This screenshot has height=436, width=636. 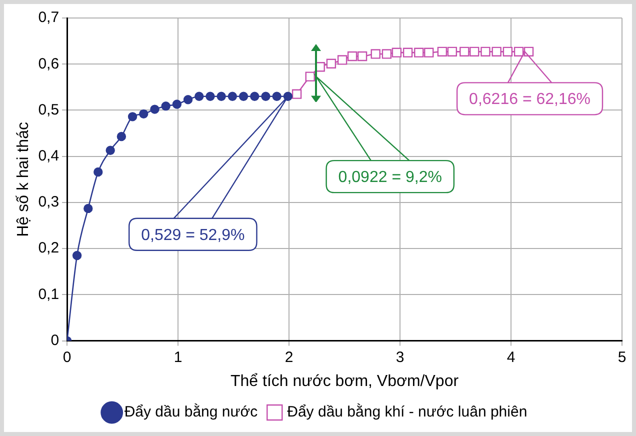 I want to click on y-tick-label: 0,5, so click(x=49, y=109).